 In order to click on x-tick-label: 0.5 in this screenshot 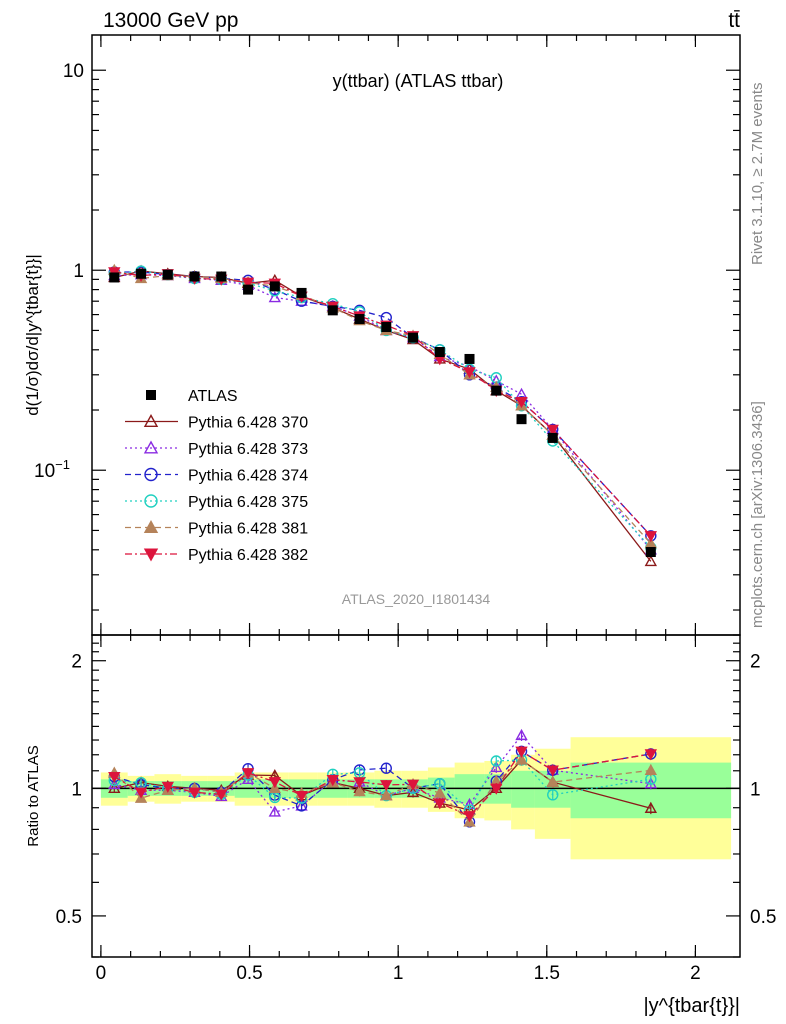, I will do `click(249, 973)`.